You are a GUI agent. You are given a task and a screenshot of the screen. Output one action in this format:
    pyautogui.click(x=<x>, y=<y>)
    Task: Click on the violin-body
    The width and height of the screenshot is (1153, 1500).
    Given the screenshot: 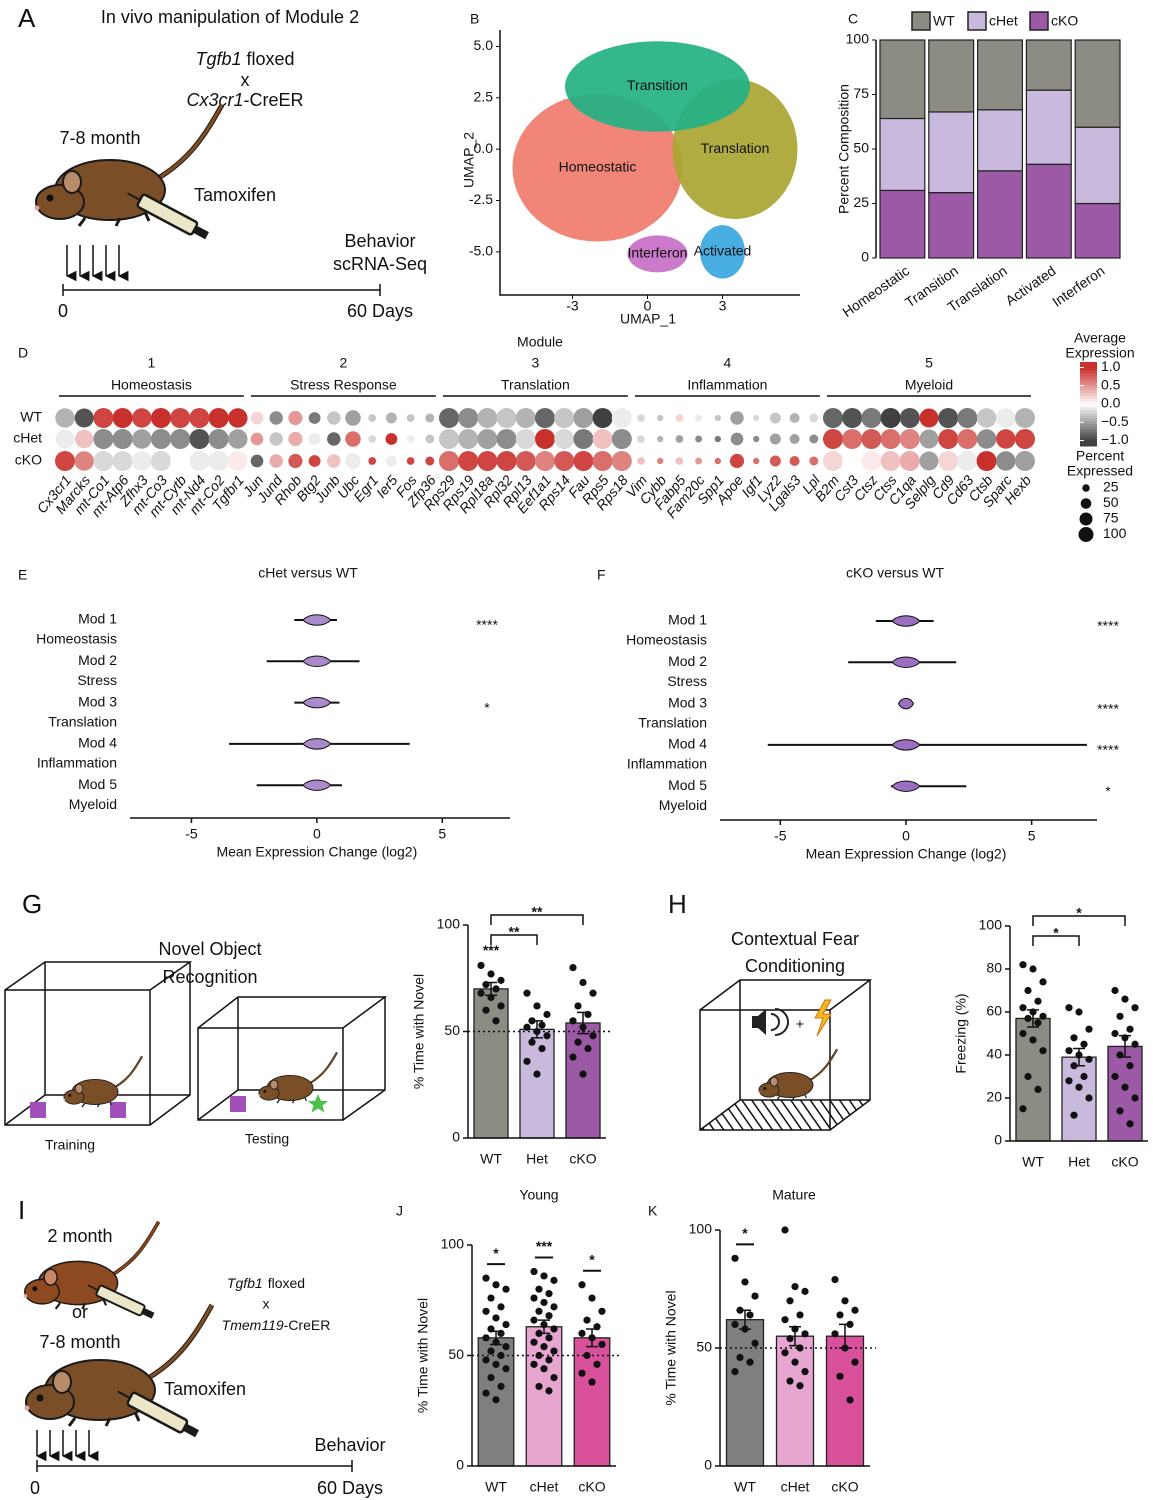 What is the action you would take?
    pyautogui.click(x=906, y=662)
    